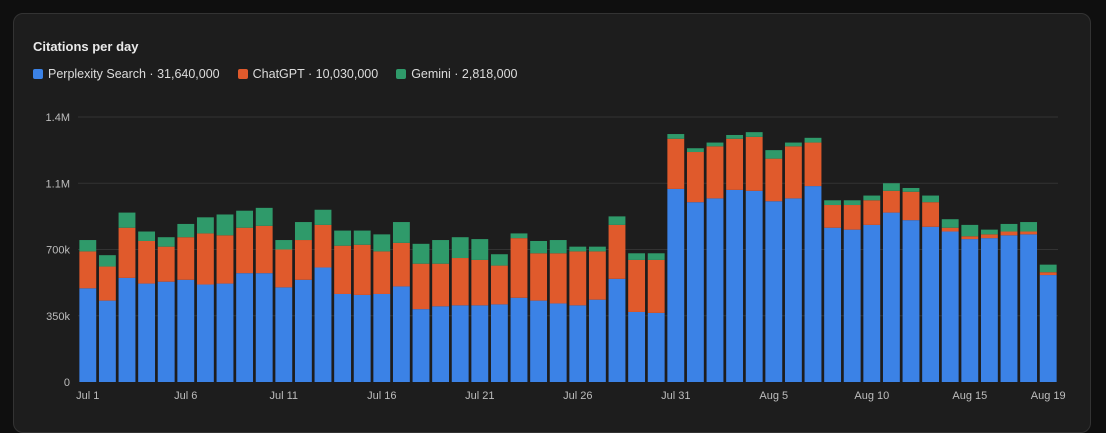 The width and height of the screenshot is (1106, 433). Describe the element at coordinates (457, 74) in the screenshot. I see `legend-item-gemini: Gemini · 2,818,000` at that location.